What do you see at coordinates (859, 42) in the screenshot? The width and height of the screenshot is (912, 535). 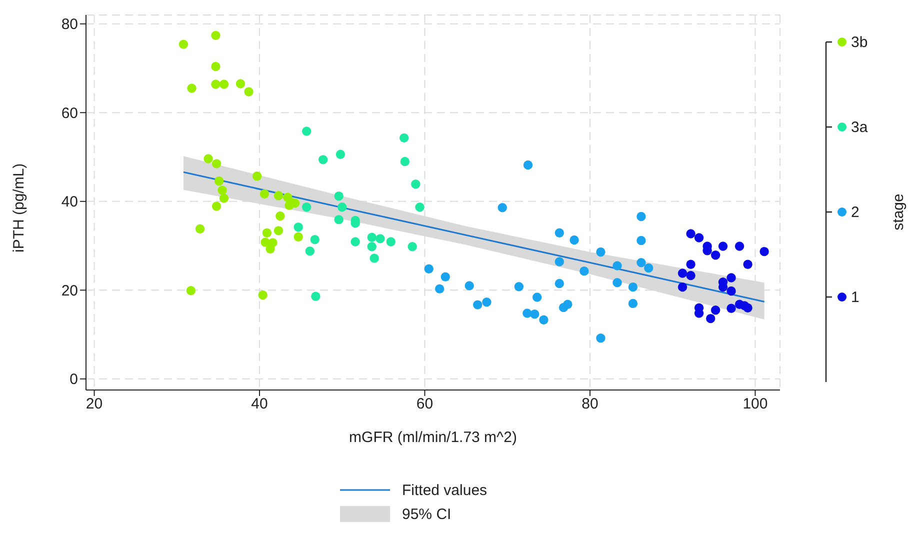 I see `legend-label: 3b` at bounding box center [859, 42].